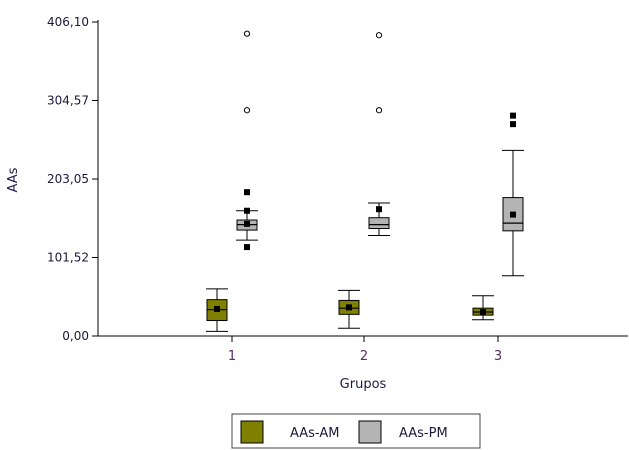 The image size is (629, 450). I want to click on x-axis: 1 2 3, so click(363, 349).